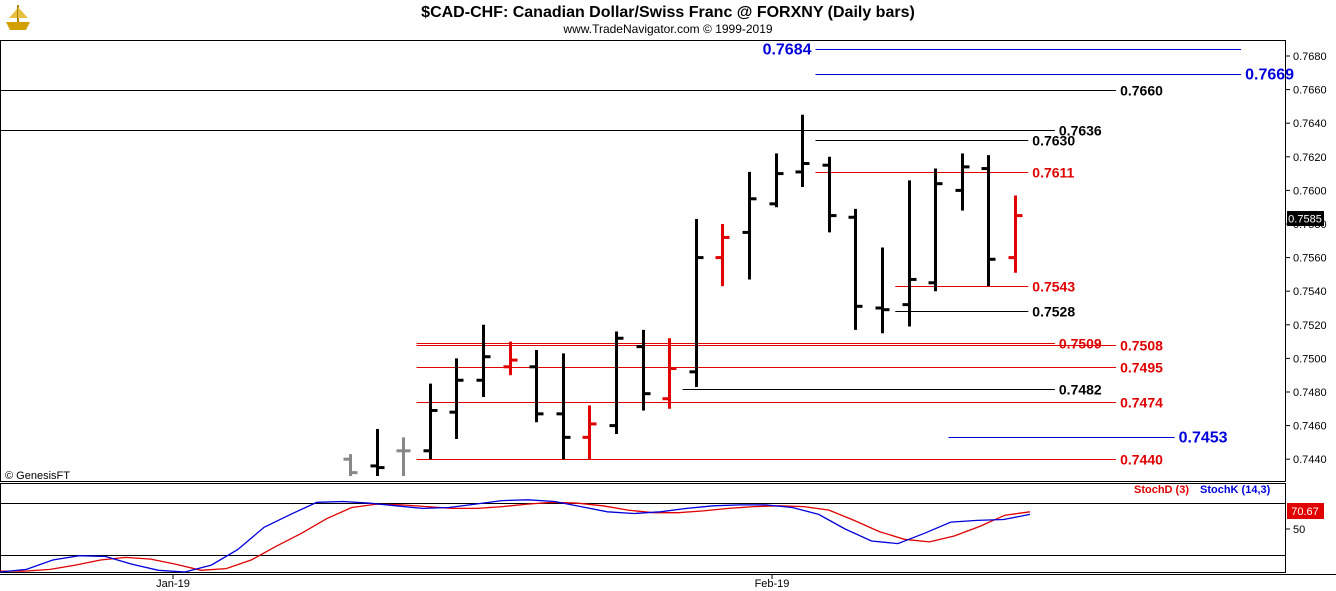 Image resolution: width=1336 pixels, height=591 pixels. I want to click on level-label: 0.7630, so click(1053, 141).